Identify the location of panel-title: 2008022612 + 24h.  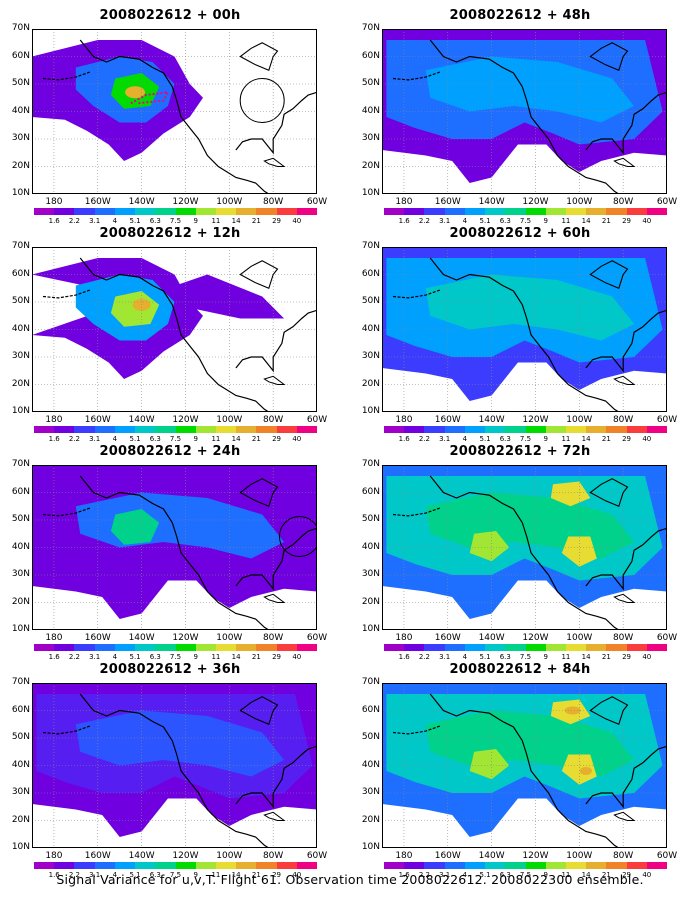
(170, 451).